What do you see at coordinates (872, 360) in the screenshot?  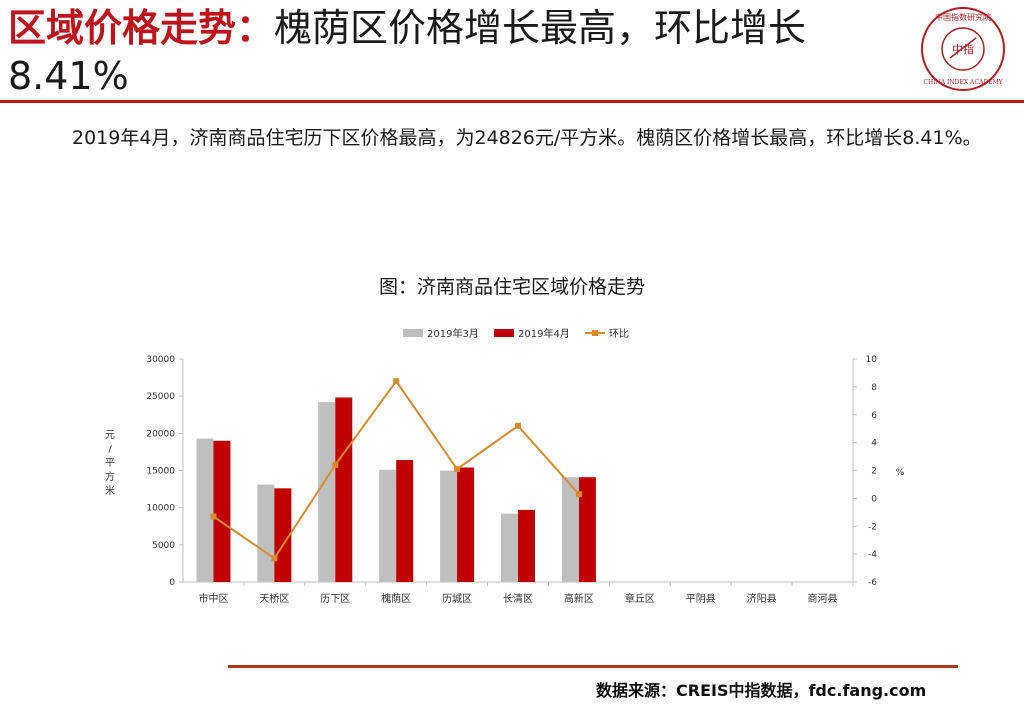 I see `right-tick-label: 10` at bounding box center [872, 360].